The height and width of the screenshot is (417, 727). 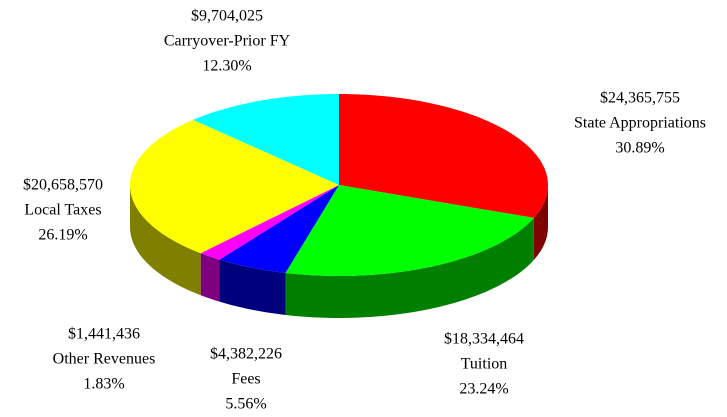 What do you see at coordinates (246, 354) in the screenshot?
I see `amount-label: $4,382,226` at bounding box center [246, 354].